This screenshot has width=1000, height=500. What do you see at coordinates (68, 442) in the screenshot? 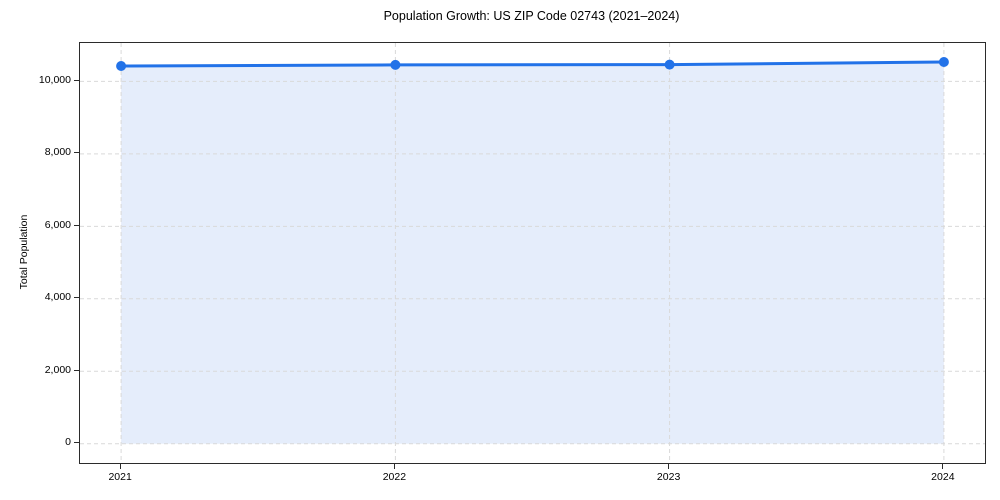
I see `y-tick-label: 0` at bounding box center [68, 442].